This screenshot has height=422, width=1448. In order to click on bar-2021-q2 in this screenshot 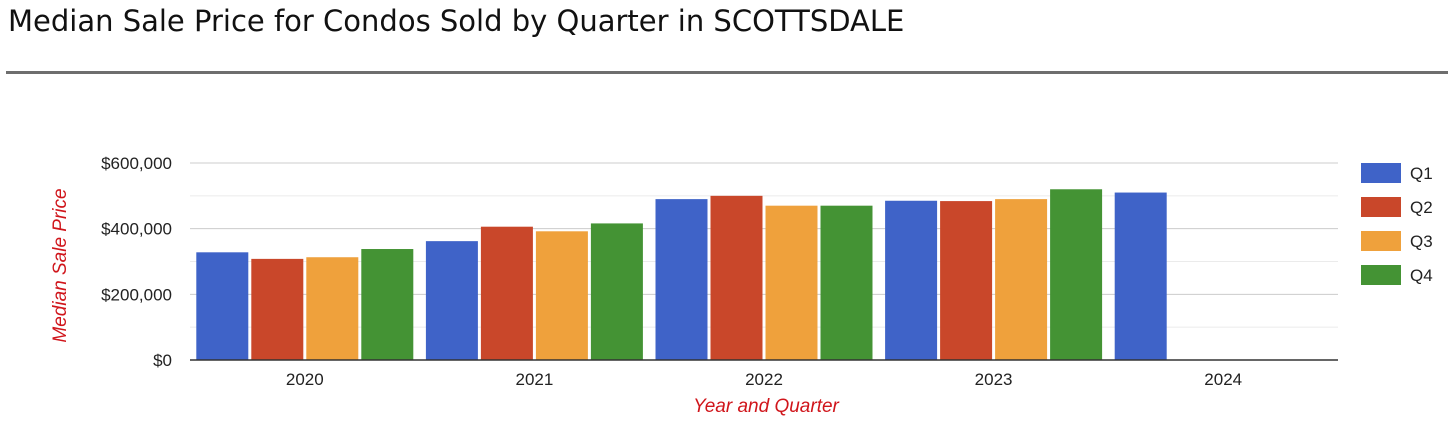, I will do `click(506, 293)`.